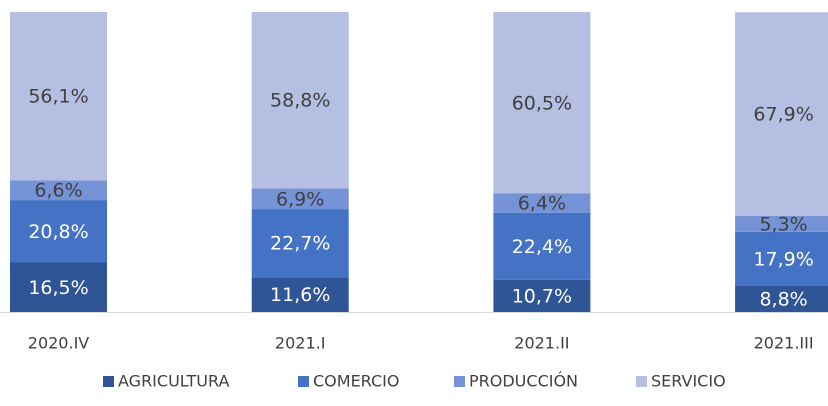 This screenshot has width=828, height=406. I want to click on data-label: 6,6%, so click(58, 191).